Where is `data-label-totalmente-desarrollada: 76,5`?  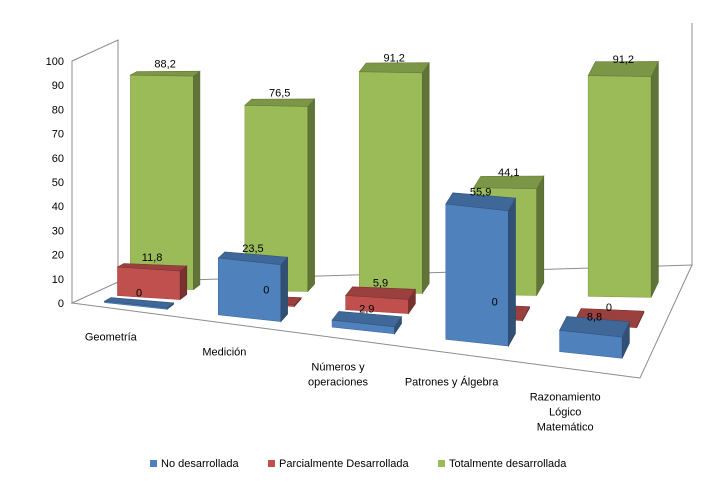 data-label-totalmente-desarrollada: 76,5 is located at coordinates (279, 93).